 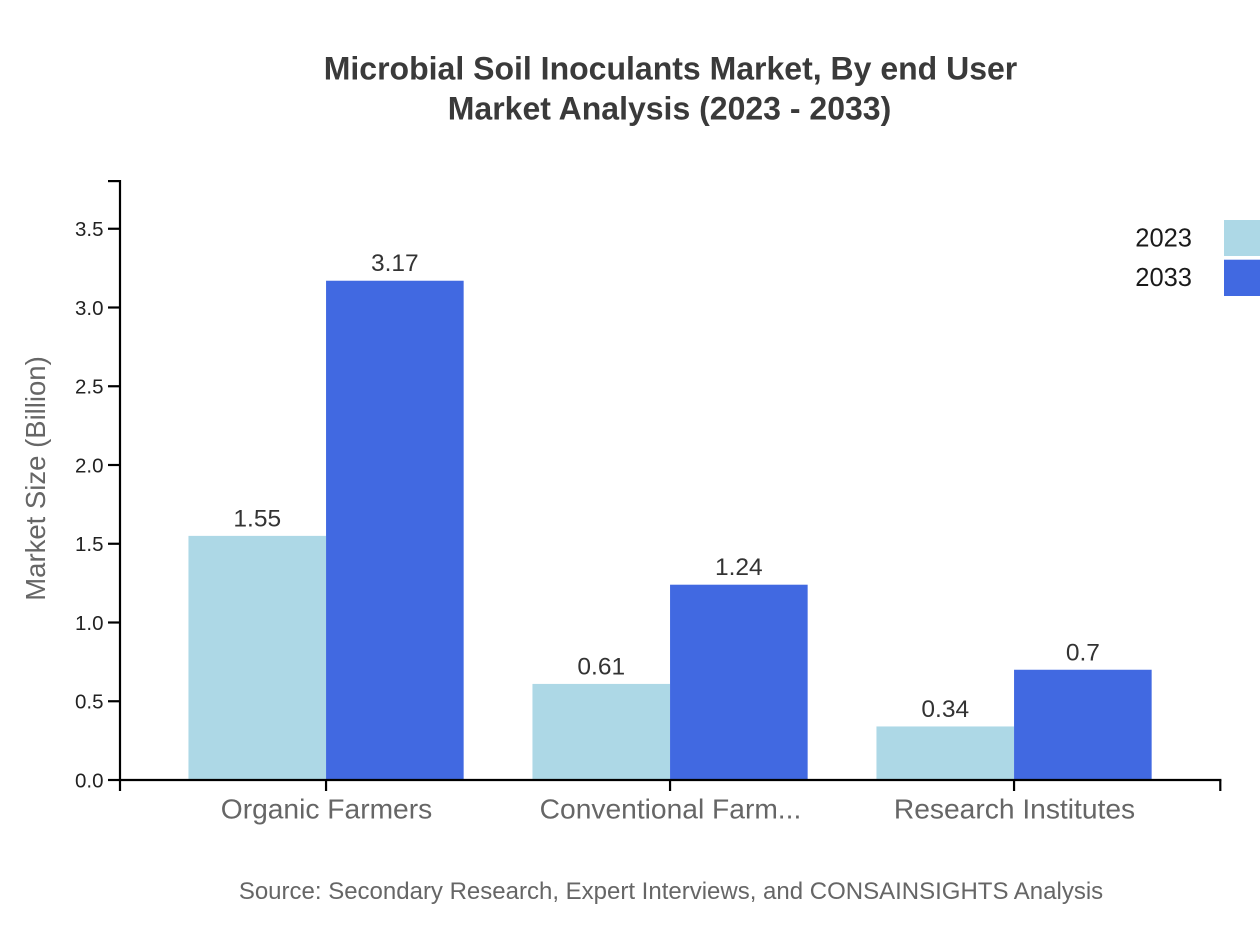 I want to click on svg-text: Market Size (Billion), so click(x=35, y=478).